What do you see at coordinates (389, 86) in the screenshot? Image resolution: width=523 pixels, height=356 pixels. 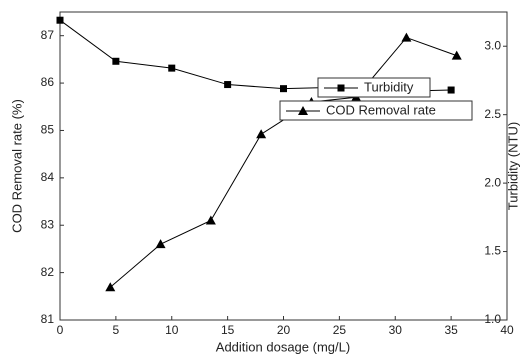 I see `legend-label: Turbidity` at bounding box center [389, 86].